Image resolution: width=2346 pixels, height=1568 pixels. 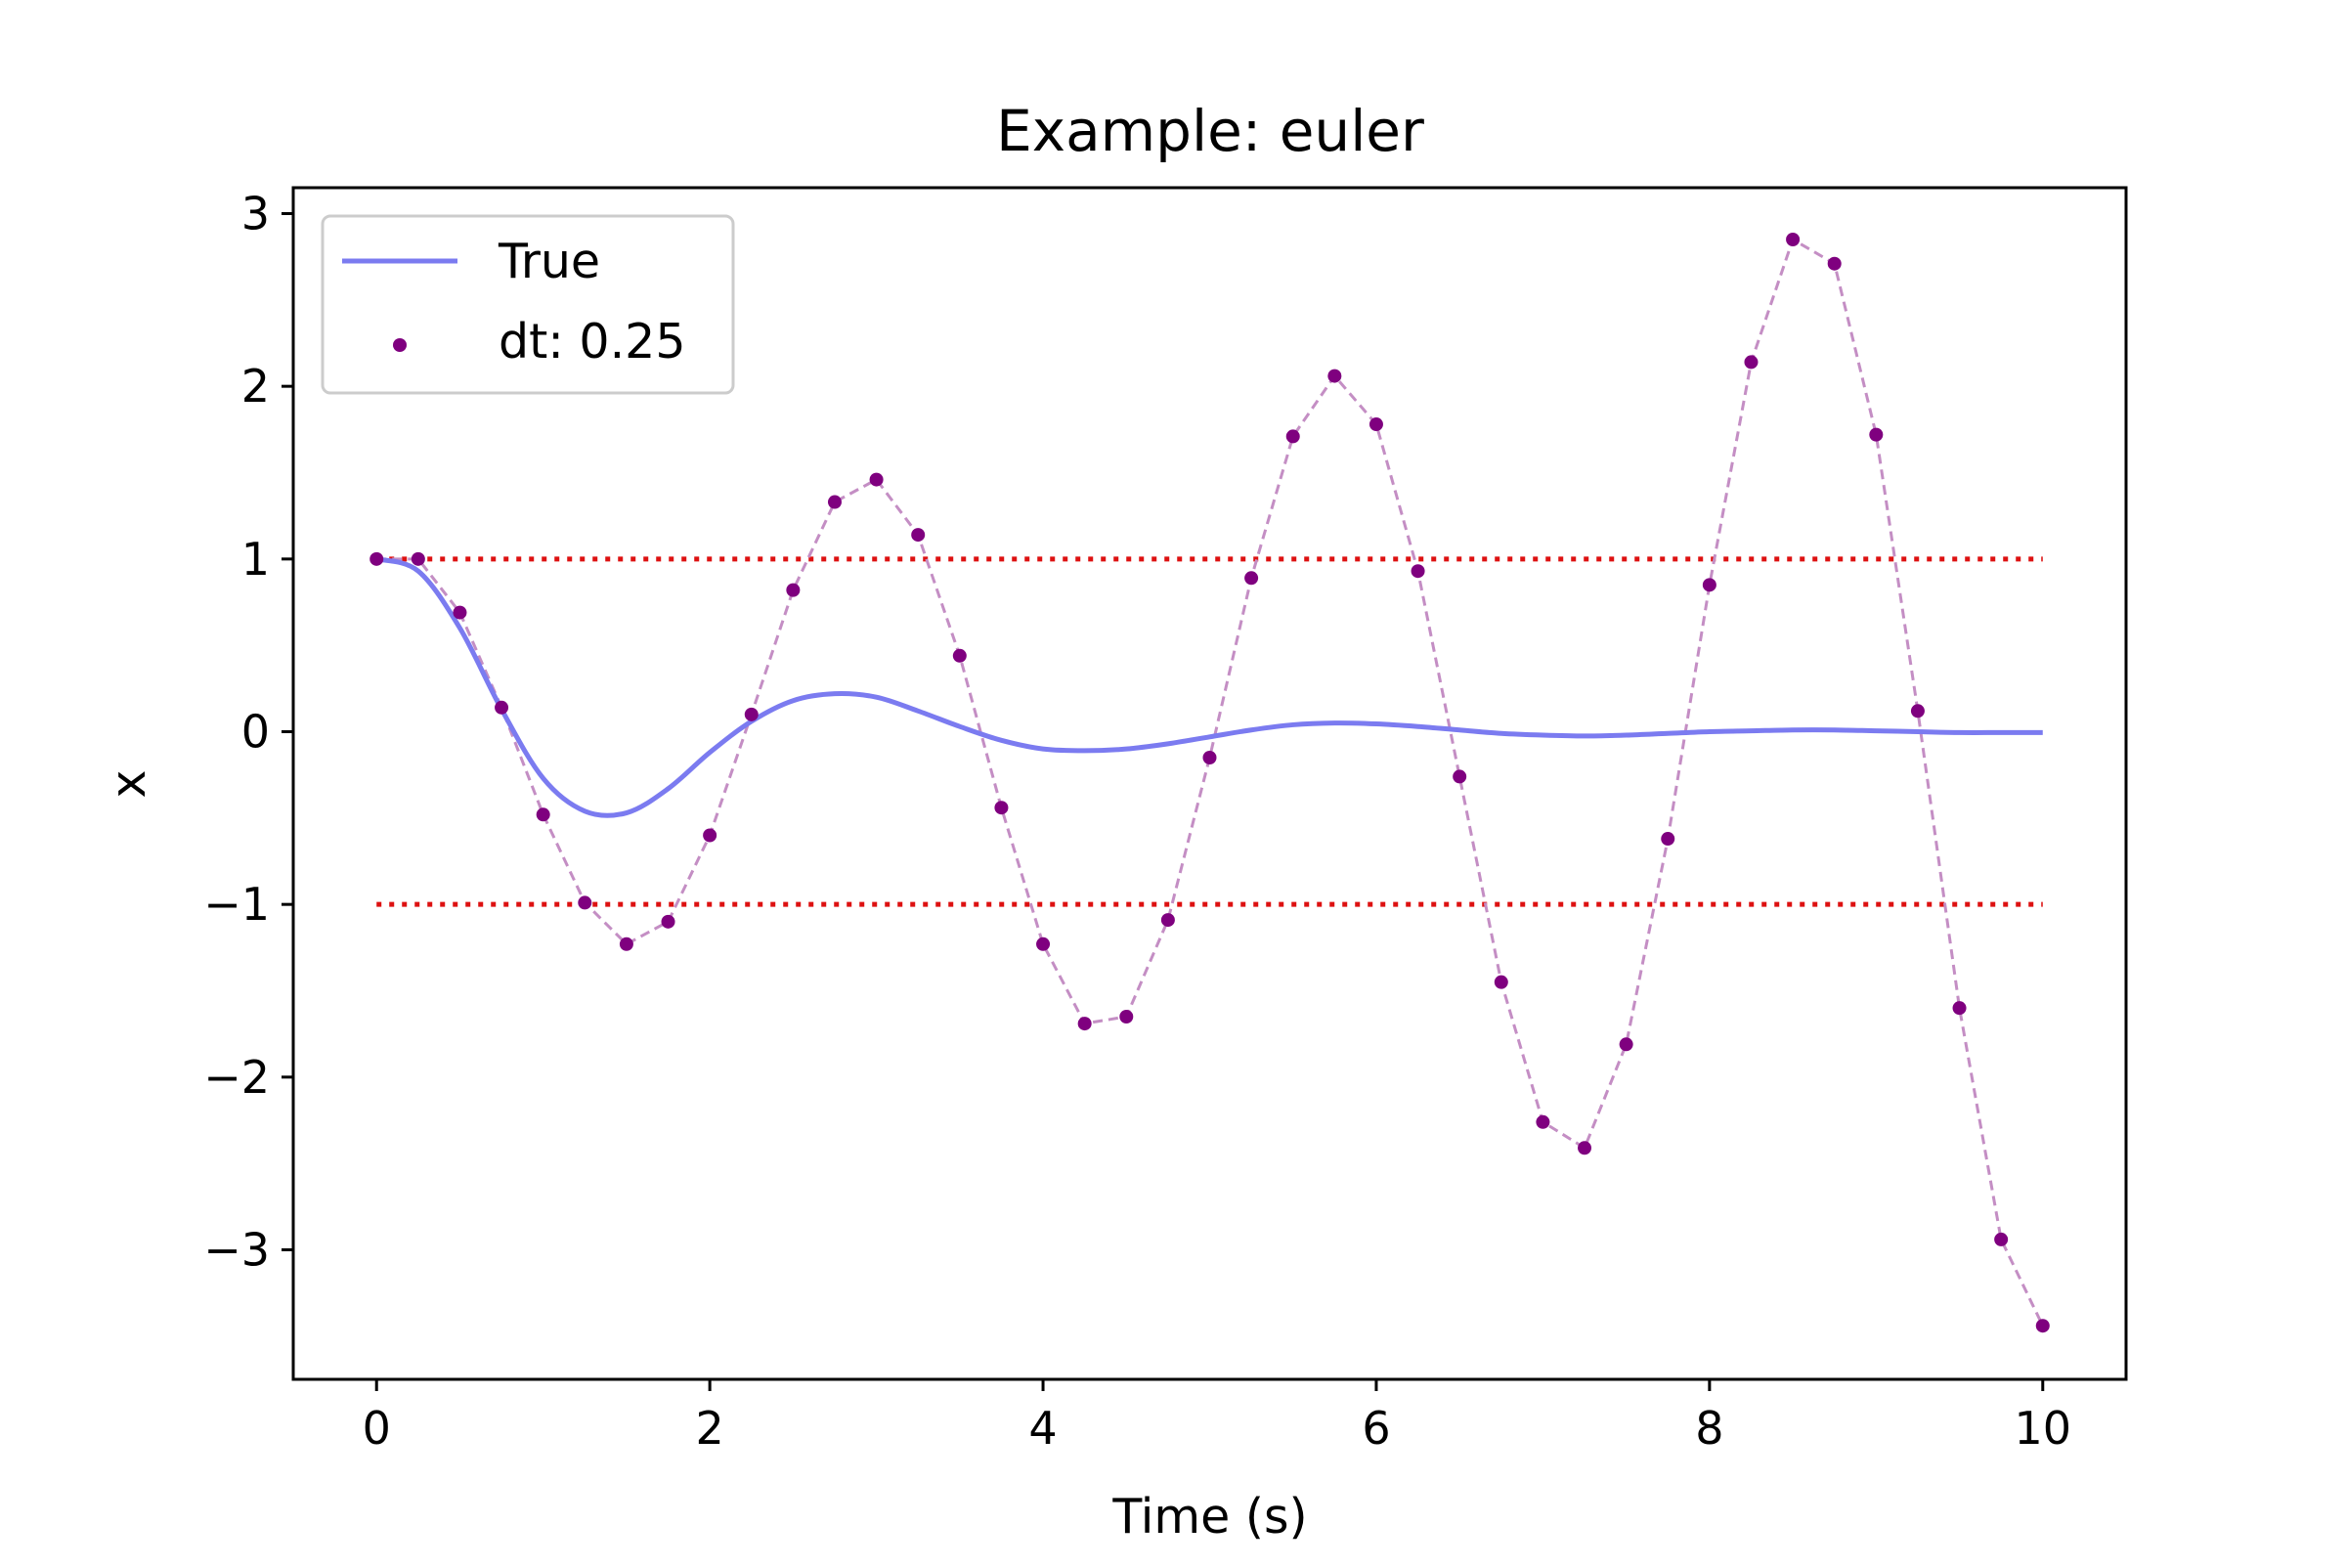 What do you see at coordinates (2042, 1428) in the screenshot?
I see `x-tick-label: 10` at bounding box center [2042, 1428].